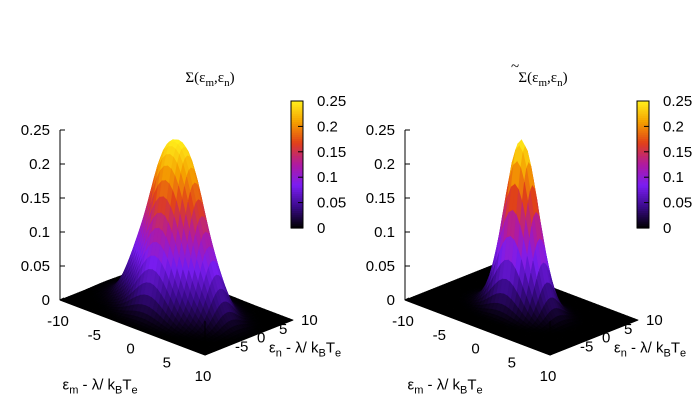 The image size is (692, 415). Describe the element at coordinates (664, 165) in the screenshot. I see `colorbar: 0 0.05 0.1 0.15 0.2 0.25` at that location.